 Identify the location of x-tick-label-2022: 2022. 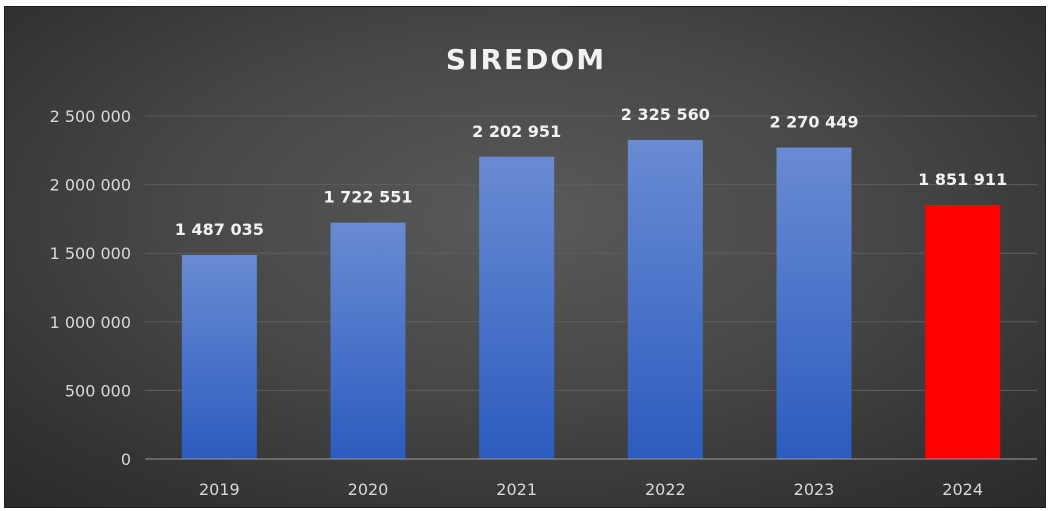
(665, 489).